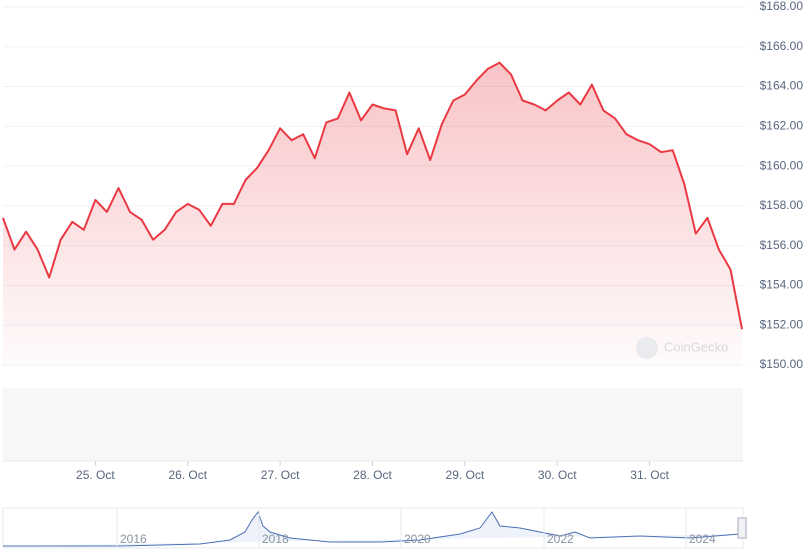 This screenshot has height=552, width=806. Describe the element at coordinates (782, 46) in the screenshot. I see `y-tick-label: $166.00` at that location.